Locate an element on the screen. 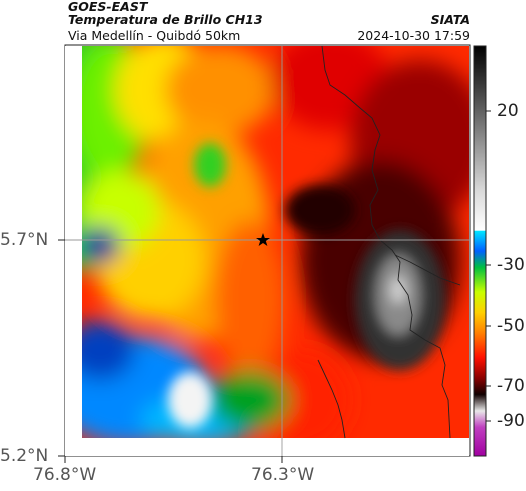 Image resolution: width=526 pixels, height=491 pixels. star-icon is located at coordinates (263, 239).